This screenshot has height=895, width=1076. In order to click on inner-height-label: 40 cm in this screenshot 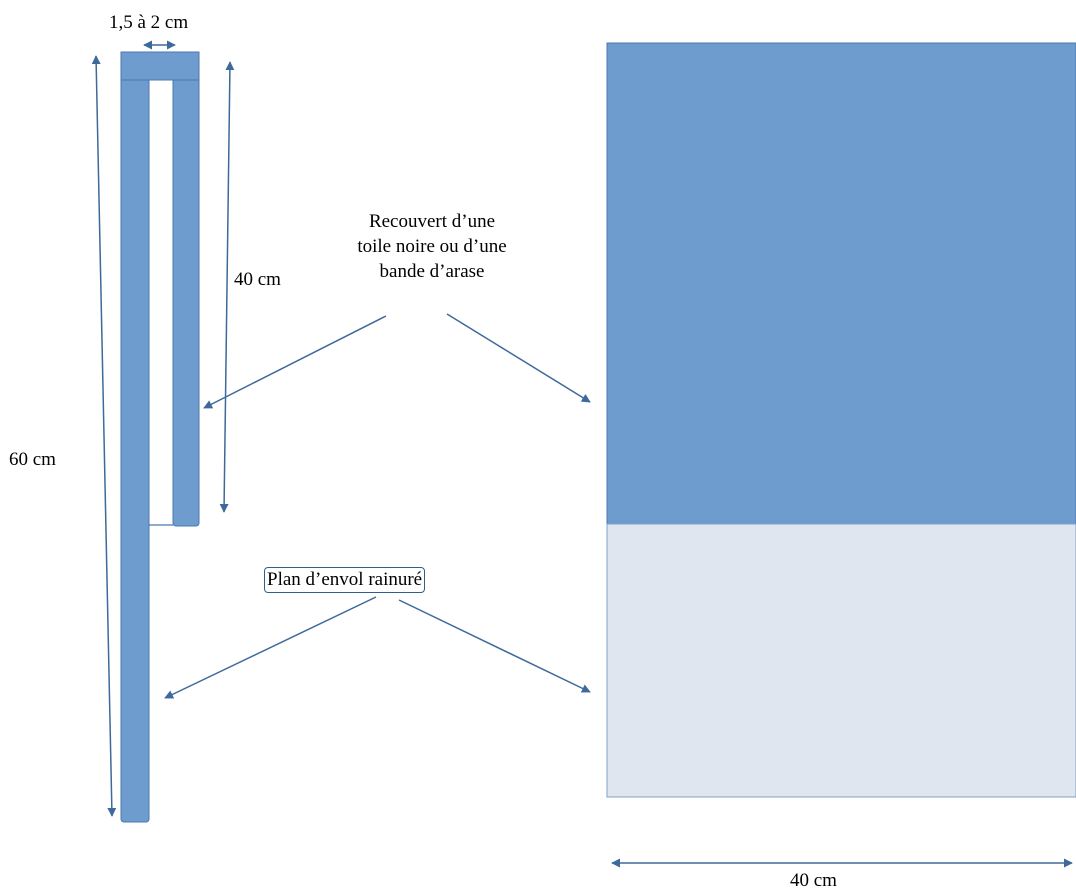, I will do `click(257, 279)`.